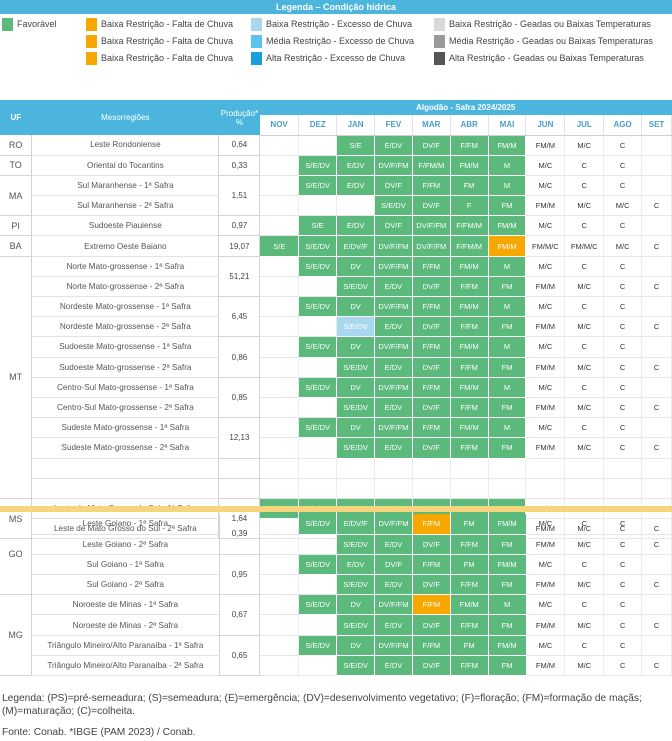 The width and height of the screenshot is (672, 741). Describe the element at coordinates (167, 24) in the screenshot. I see `legend-label: Baixa Restrição - Falta de Chuva` at that location.